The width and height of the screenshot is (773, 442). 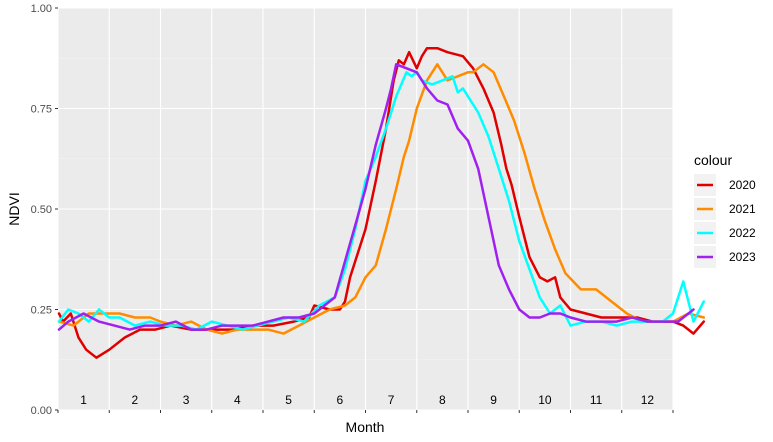 What do you see at coordinates (340, 400) in the screenshot?
I see `month-label: 6` at bounding box center [340, 400].